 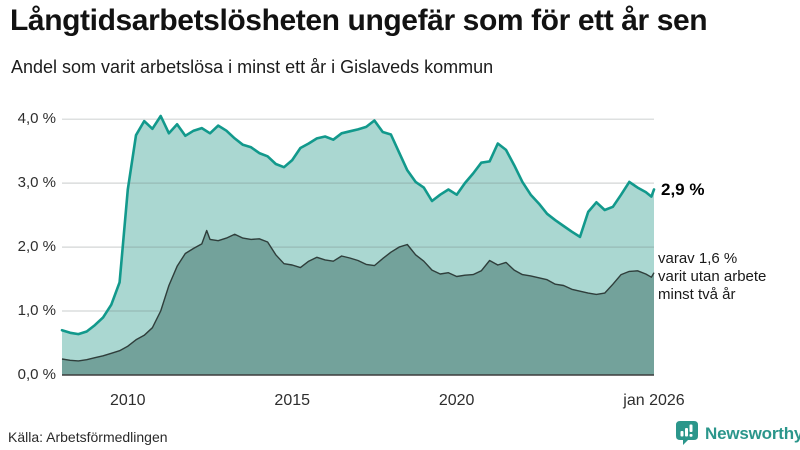 What do you see at coordinates (687, 433) in the screenshot?
I see `newsworthy-icon` at bounding box center [687, 433].